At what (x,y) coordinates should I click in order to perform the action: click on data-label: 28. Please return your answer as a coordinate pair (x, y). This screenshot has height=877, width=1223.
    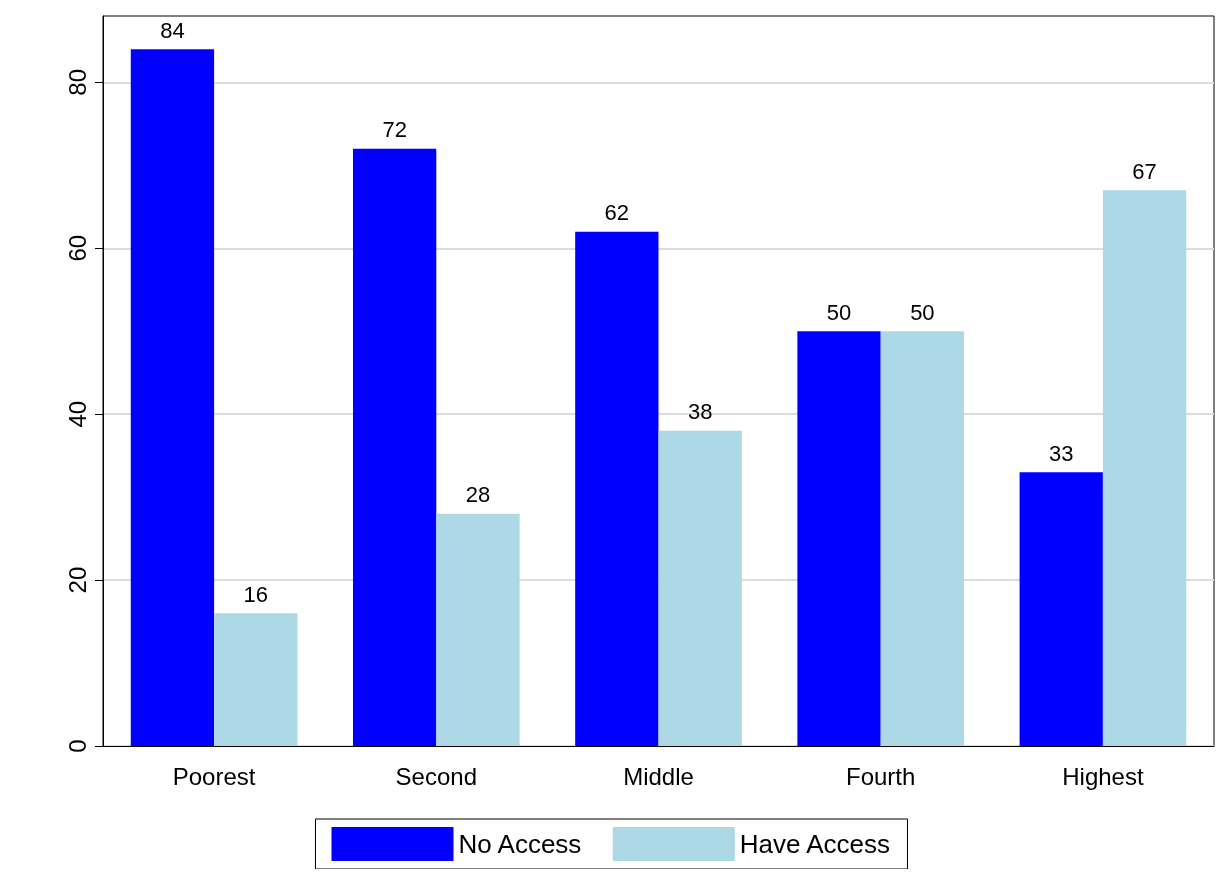
    Looking at the image, I should click on (478, 495).